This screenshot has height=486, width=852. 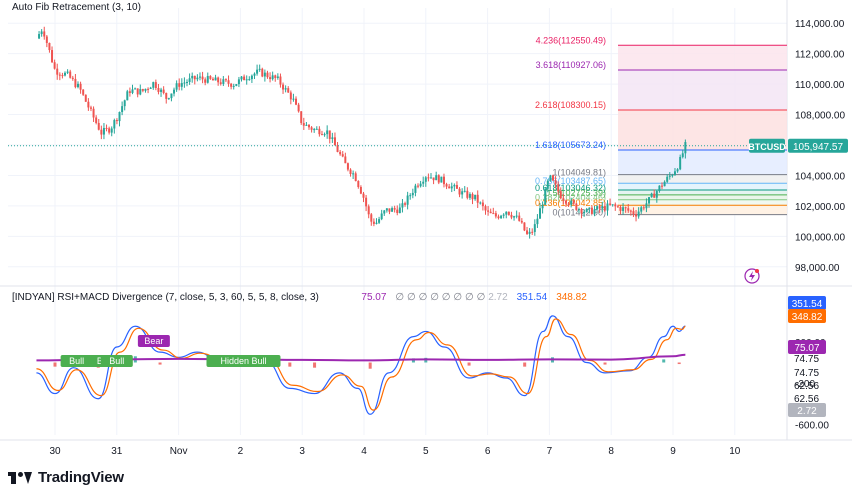 I want to click on osc-legend-value: 351.54, so click(x=532, y=297).